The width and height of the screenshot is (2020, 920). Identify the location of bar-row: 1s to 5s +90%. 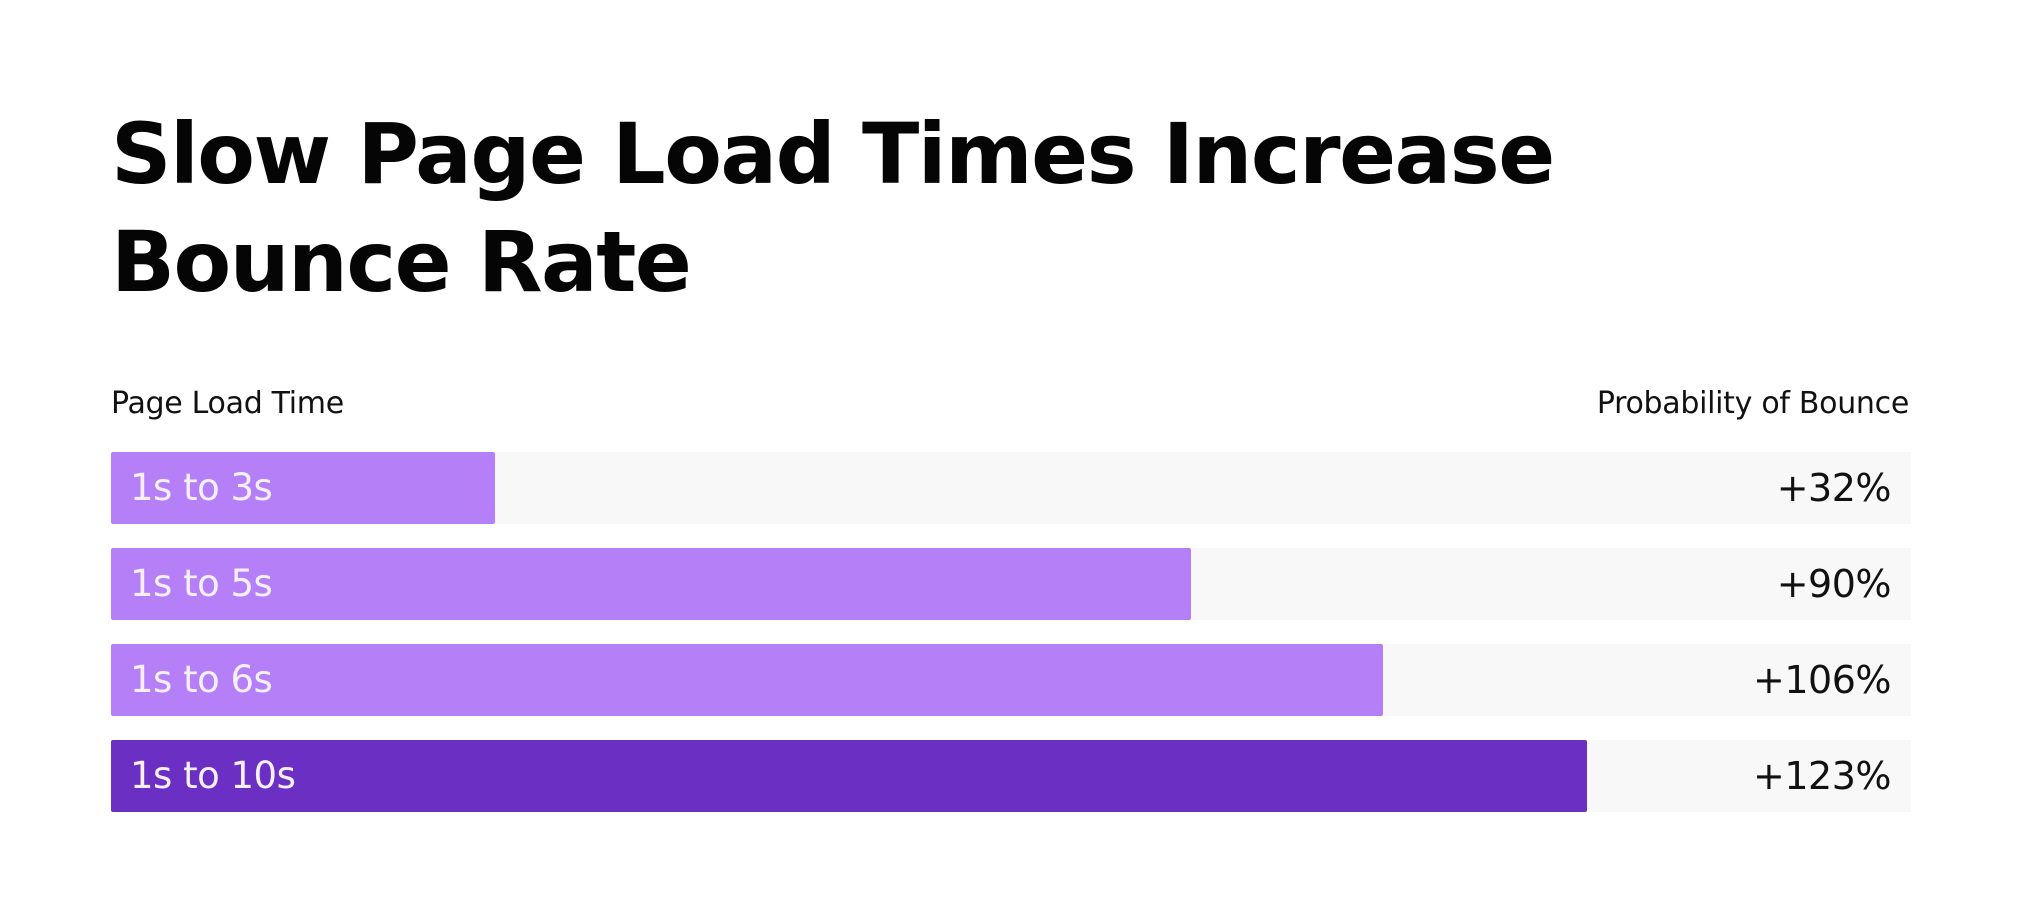
(1011, 584).